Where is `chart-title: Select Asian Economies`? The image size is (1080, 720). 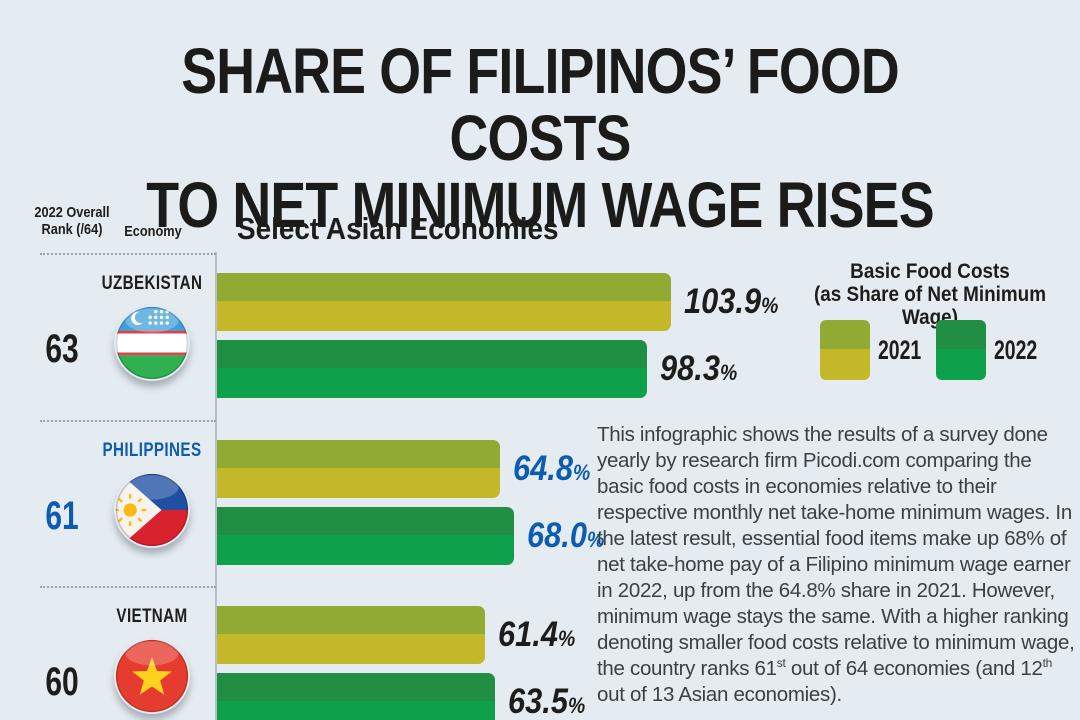 chart-title: Select Asian Economies is located at coordinates (398, 228).